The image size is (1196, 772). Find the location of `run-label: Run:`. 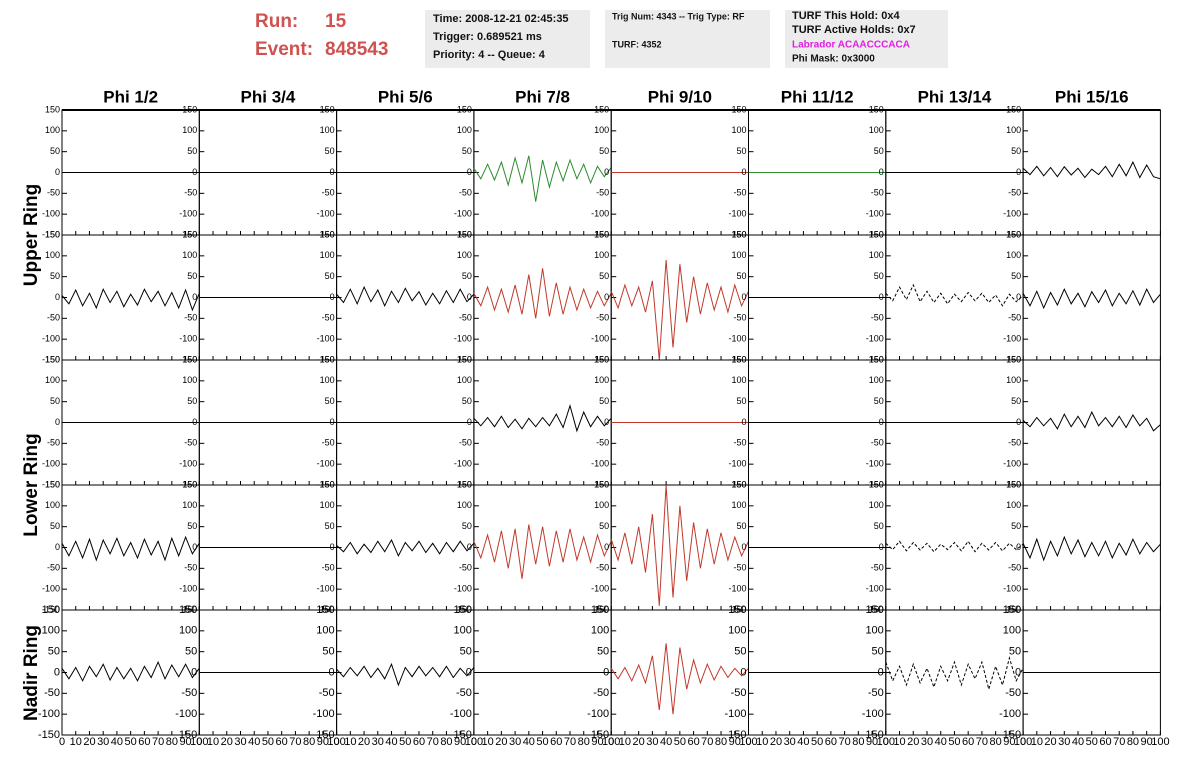

run-label: Run: is located at coordinates (276, 21).